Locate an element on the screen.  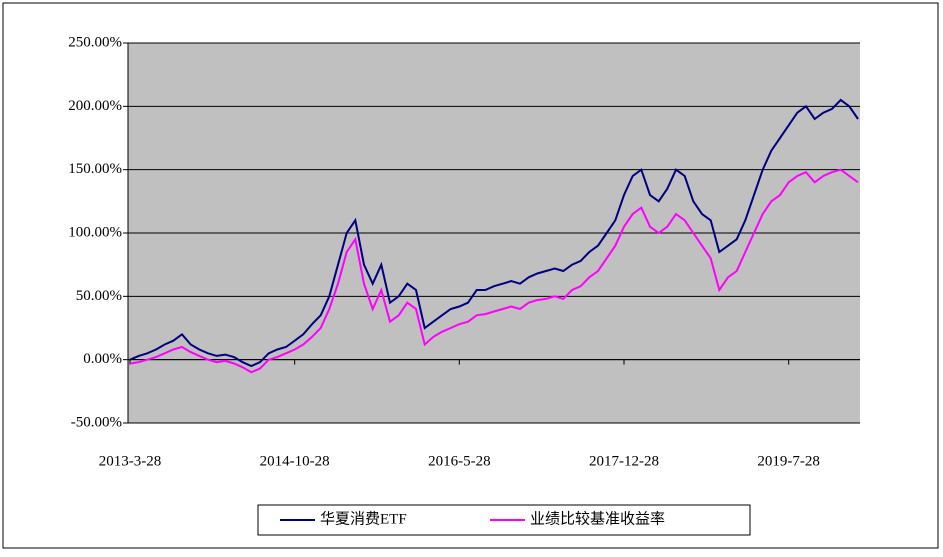
x-tick-label: 2014-10-28 is located at coordinates (295, 461).